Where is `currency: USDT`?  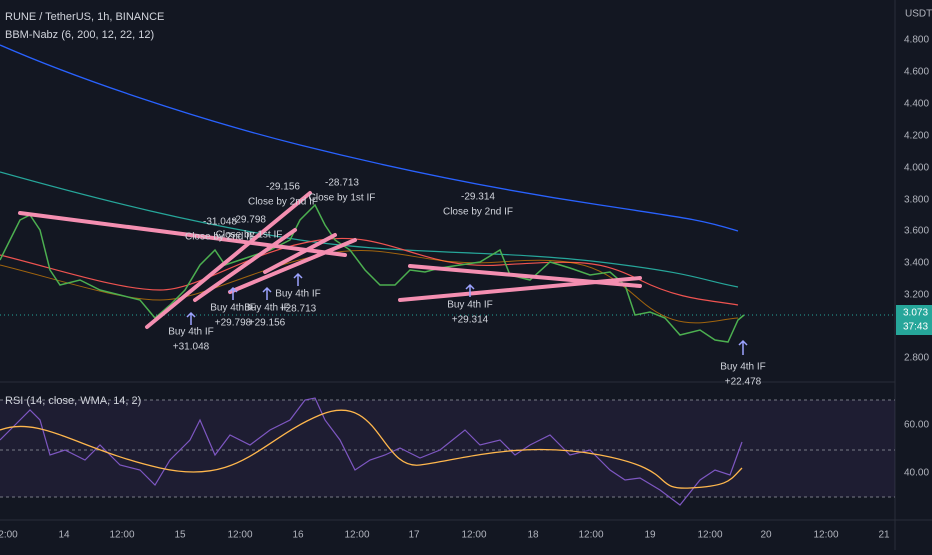 currency: USDT is located at coordinates (918, 14).